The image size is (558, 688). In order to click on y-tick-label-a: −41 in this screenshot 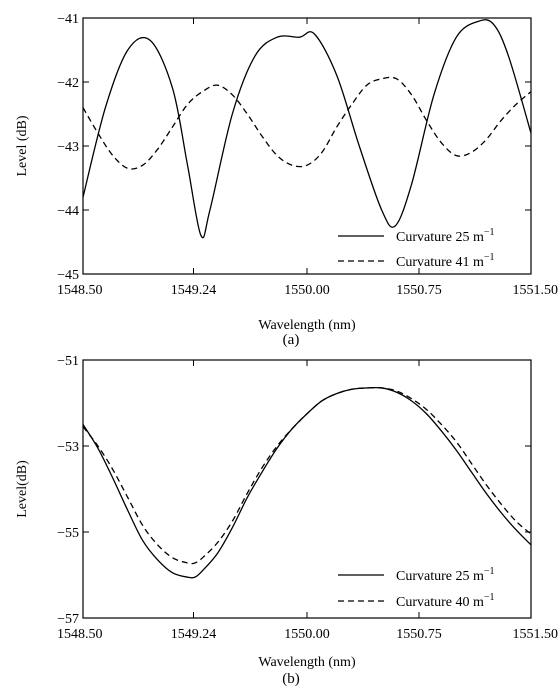, I will do `click(68, 19)`.